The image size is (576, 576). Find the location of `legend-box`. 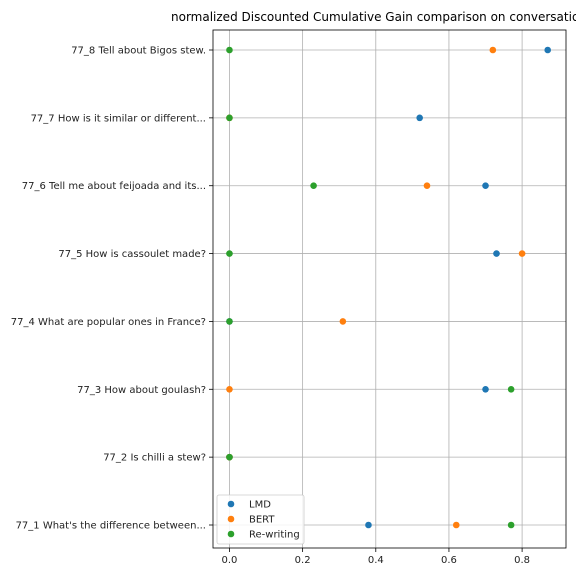

legend-box is located at coordinates (260, 519).